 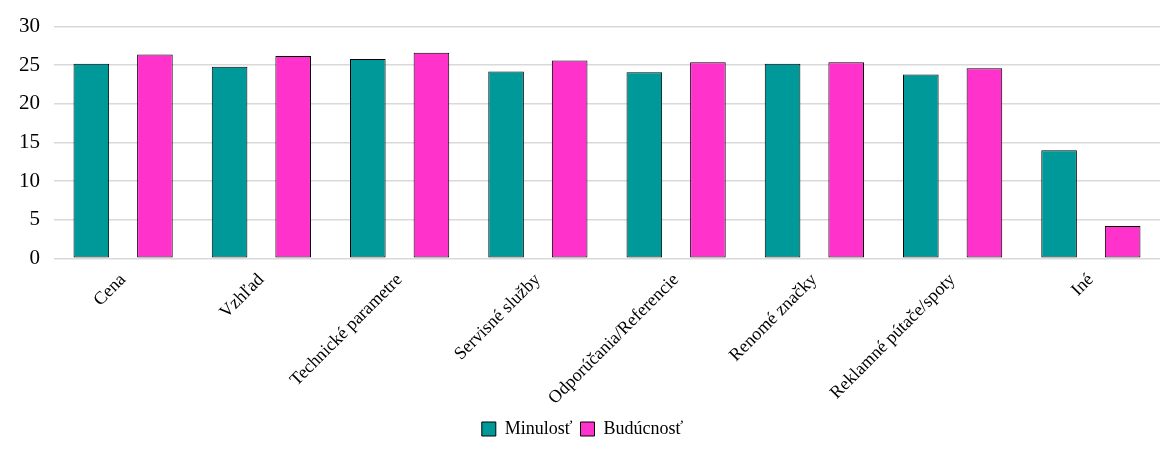 What do you see at coordinates (643, 427) in the screenshot?
I see `legend-label: Budúcnosť` at bounding box center [643, 427].